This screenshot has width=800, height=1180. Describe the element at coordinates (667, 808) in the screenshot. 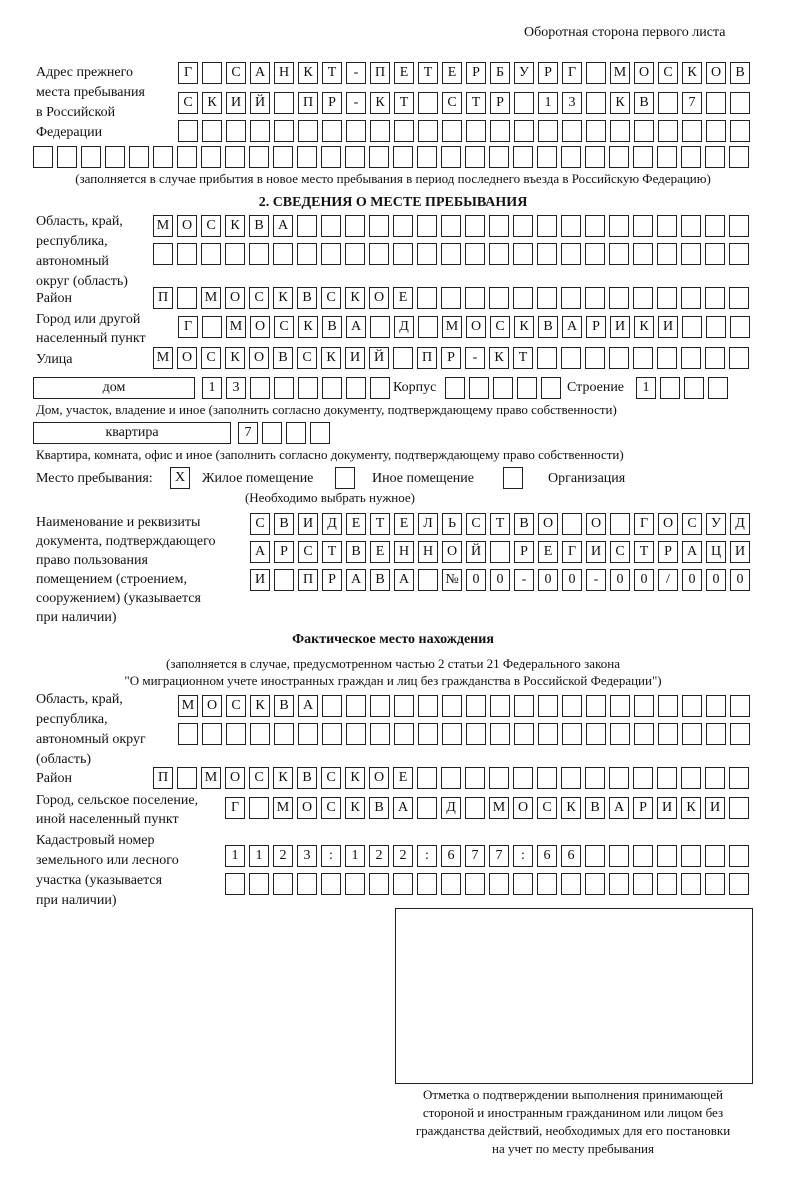

I see `actual-city-cell: И` at that location.